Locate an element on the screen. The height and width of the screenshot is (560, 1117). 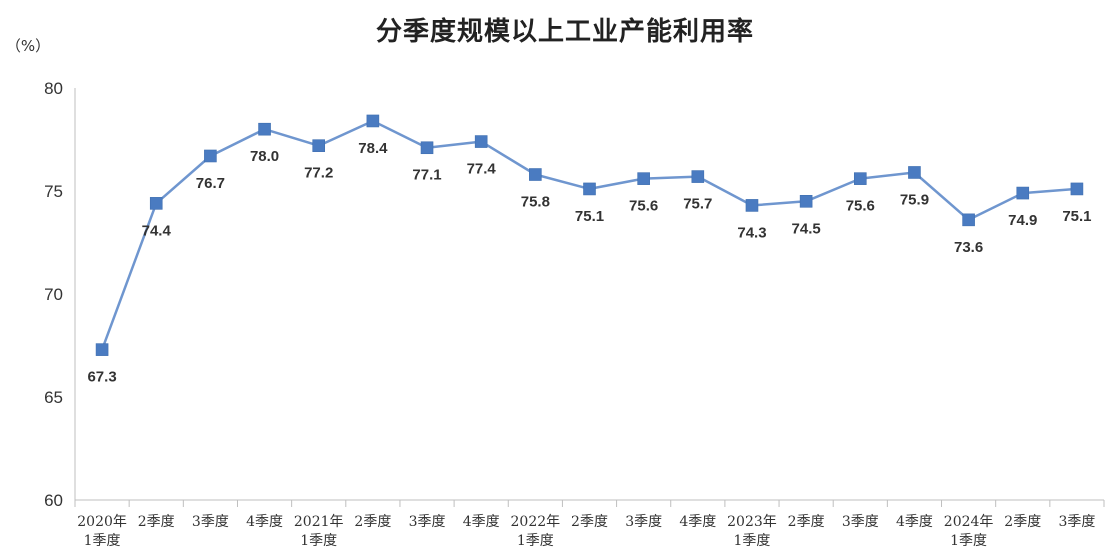
x-tick-label: 2021年 is located at coordinates (319, 522).